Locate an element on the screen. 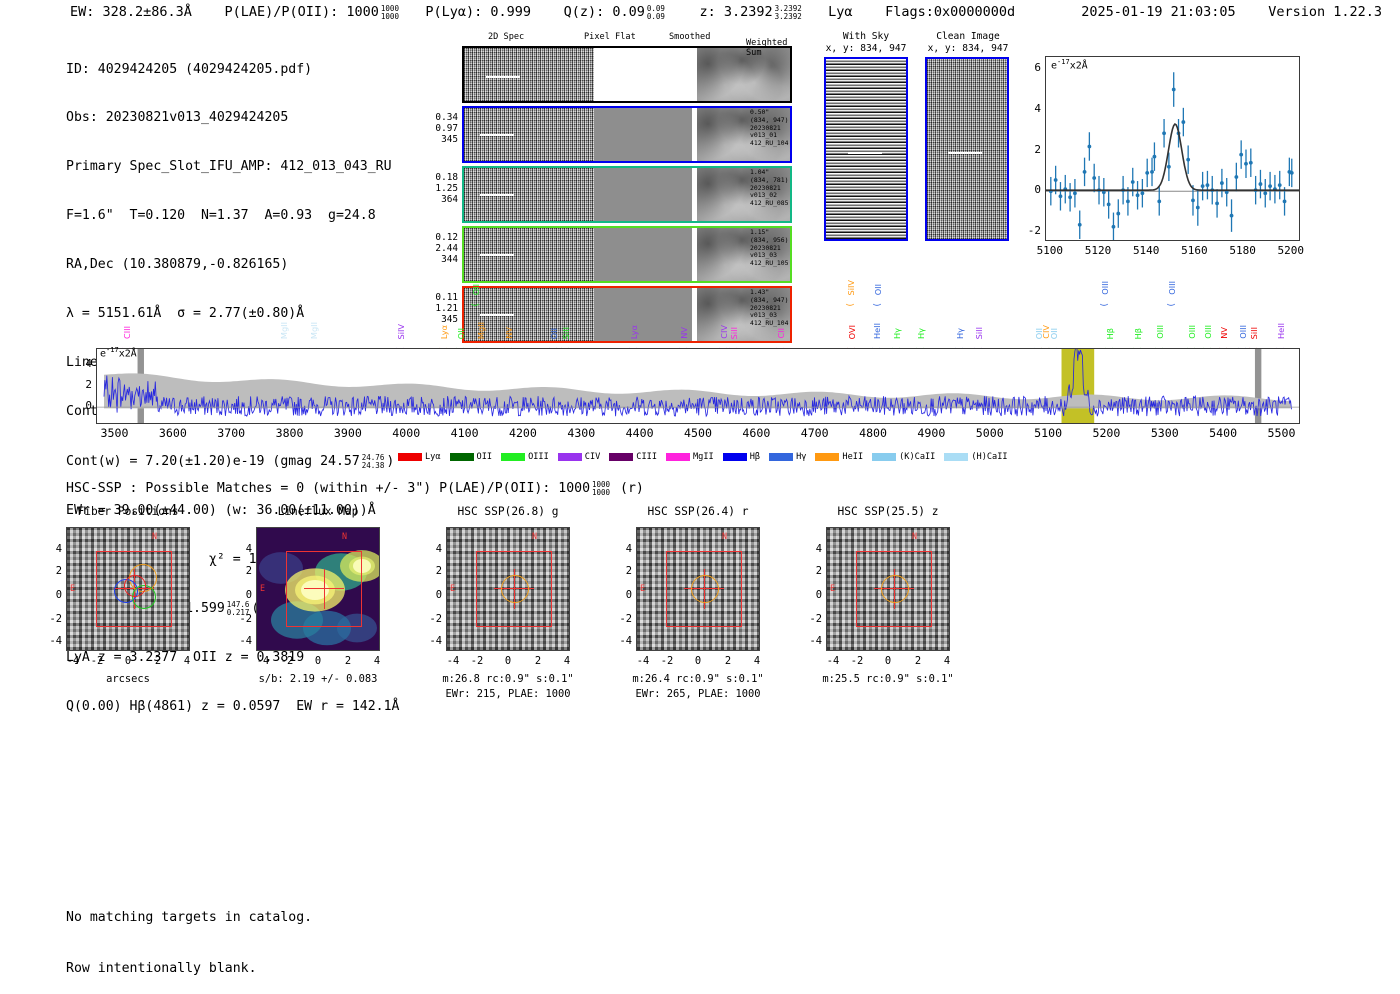  line-zoom-ytick: 2 is located at coordinates (1037, 149).